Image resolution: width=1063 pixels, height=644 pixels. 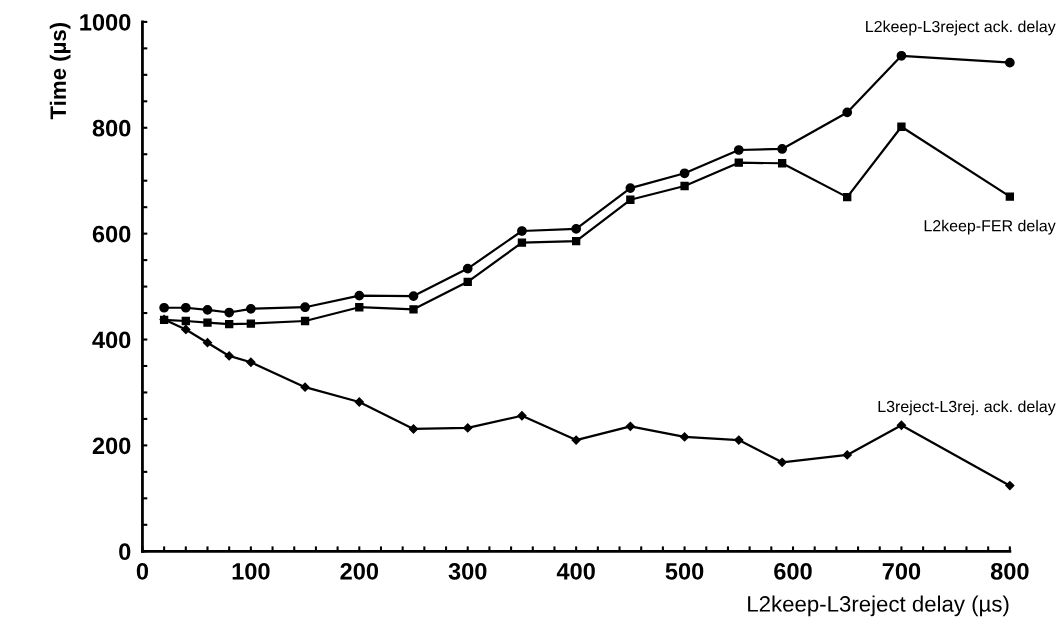 What do you see at coordinates (684, 571) in the screenshot?
I see `x-tick-label: 500` at bounding box center [684, 571].